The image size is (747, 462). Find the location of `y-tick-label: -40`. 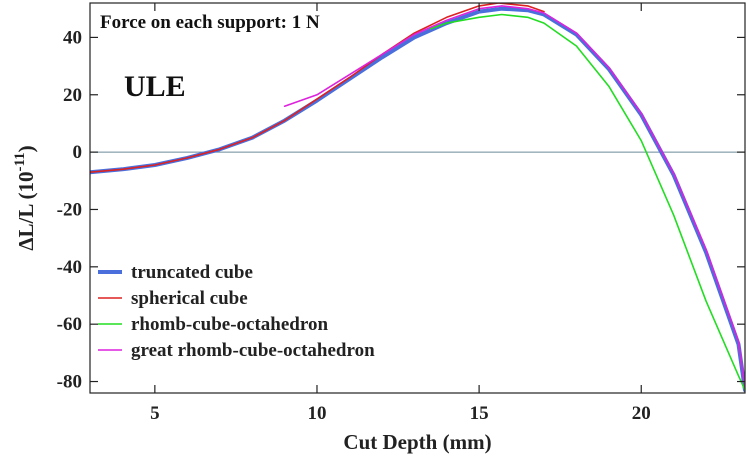

y-tick-label: -40 is located at coordinates (69, 267).